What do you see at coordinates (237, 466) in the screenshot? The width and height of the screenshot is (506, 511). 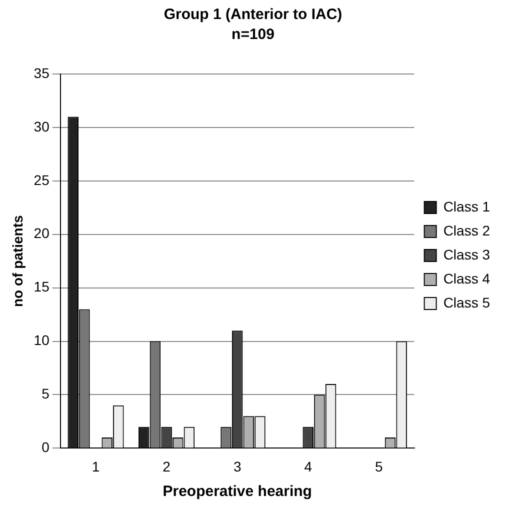 I see `x-tick-label: 3` at bounding box center [237, 466].